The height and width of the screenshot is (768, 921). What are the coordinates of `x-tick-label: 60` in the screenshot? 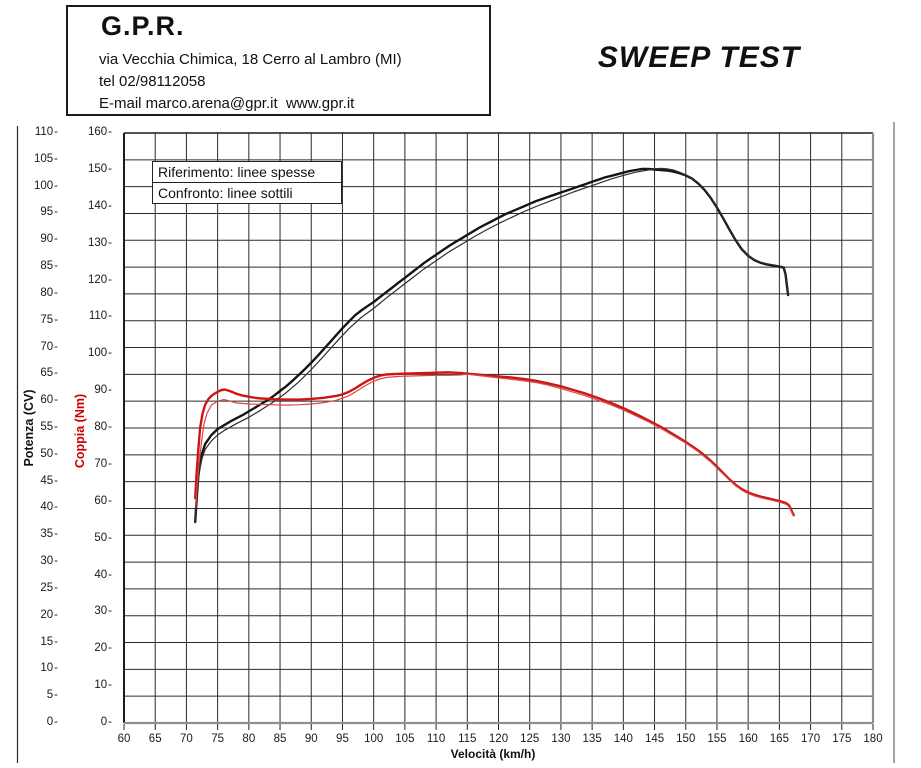 It's located at (124, 739).